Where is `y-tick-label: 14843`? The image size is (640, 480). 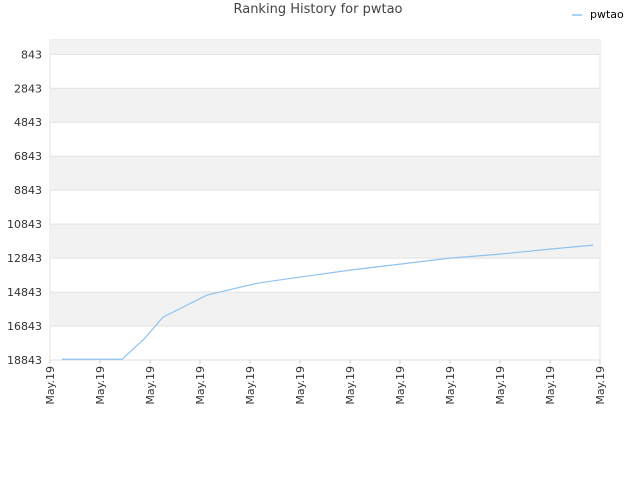
y-tick-label: 14843 is located at coordinates (24, 292).